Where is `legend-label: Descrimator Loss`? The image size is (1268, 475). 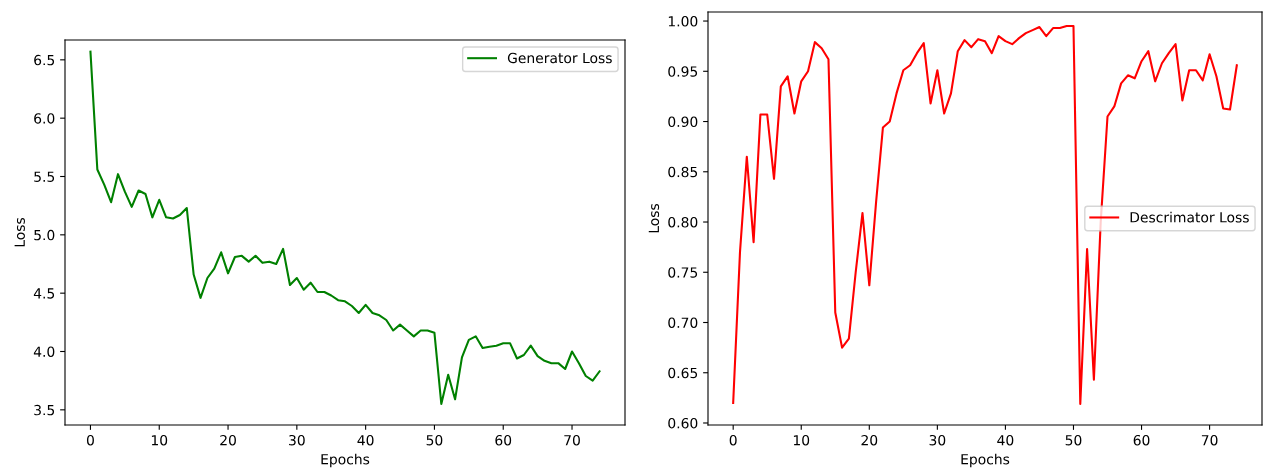
legend-label: Descrimator Loss is located at coordinates (1189, 217).